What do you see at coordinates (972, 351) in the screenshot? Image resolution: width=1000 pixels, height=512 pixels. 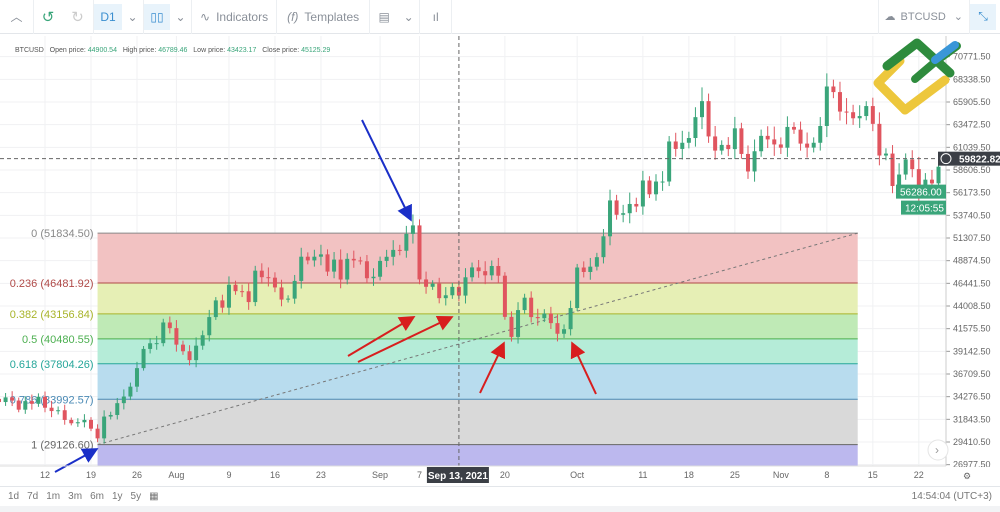 I see `price-tick-label: 39142.50` at bounding box center [972, 351].